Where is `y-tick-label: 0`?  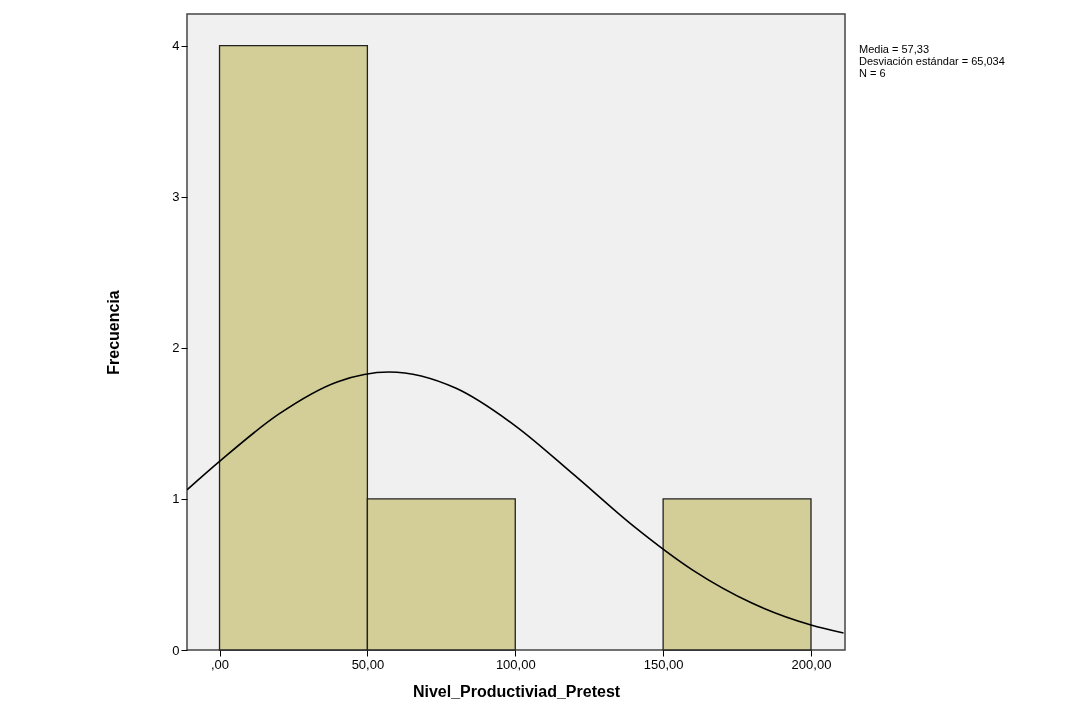
y-tick-label: 0 is located at coordinates (176, 650).